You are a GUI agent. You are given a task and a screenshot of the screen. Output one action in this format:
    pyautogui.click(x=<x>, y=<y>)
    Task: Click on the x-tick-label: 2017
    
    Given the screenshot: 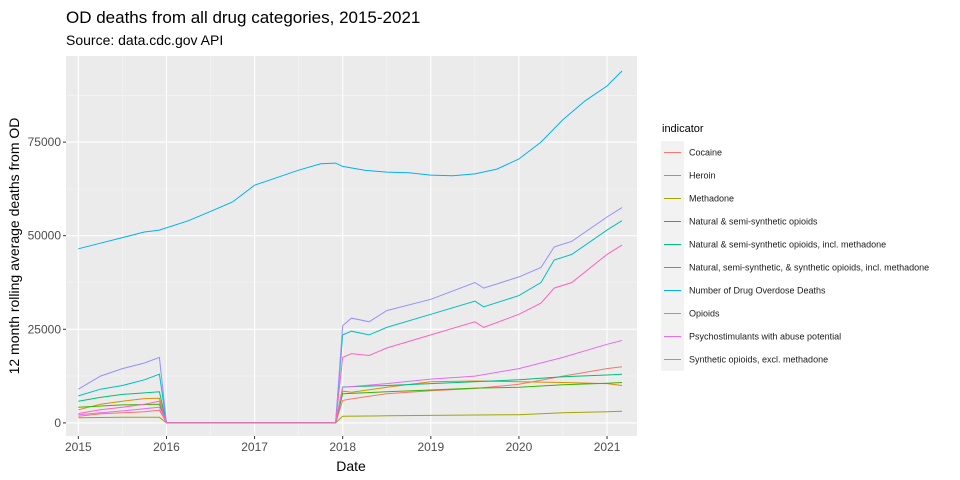 What is the action you would take?
    pyautogui.click(x=254, y=447)
    